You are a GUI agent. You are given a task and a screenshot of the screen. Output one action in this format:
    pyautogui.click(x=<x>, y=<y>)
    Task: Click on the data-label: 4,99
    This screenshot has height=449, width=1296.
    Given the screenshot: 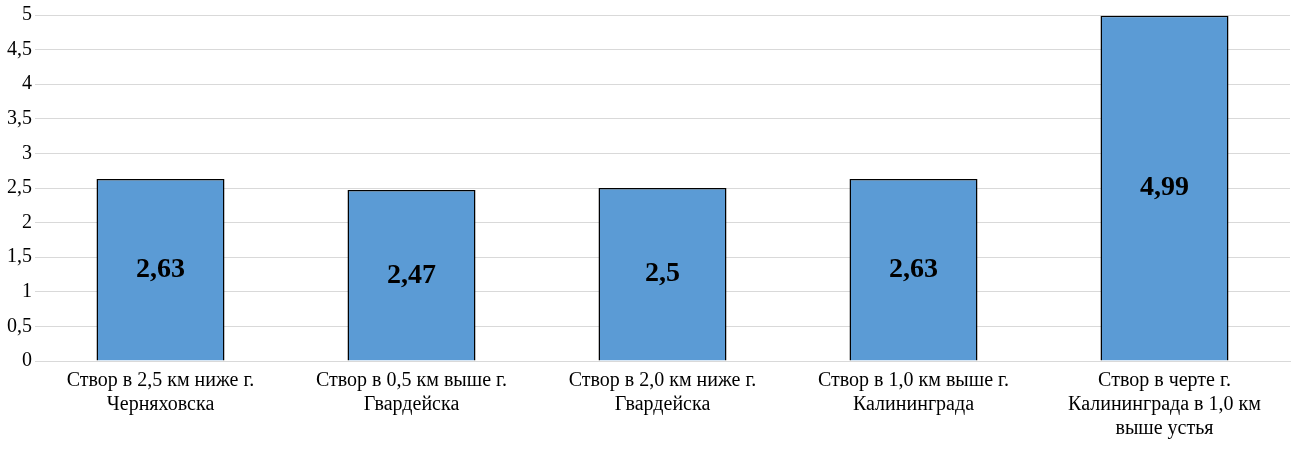 What is the action you would take?
    pyautogui.click(x=1164, y=186)
    